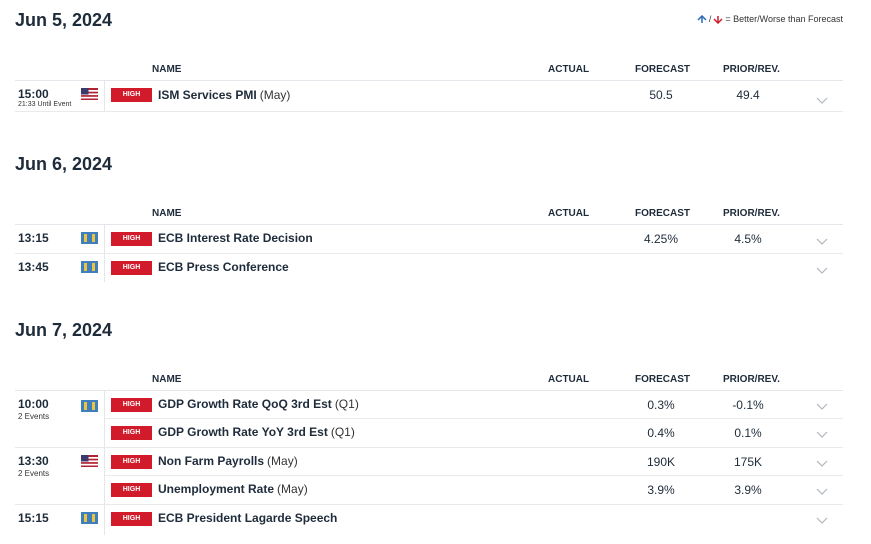  Describe the element at coordinates (661, 490) in the screenshot. I see `forecast-value: 3.9%` at that location.